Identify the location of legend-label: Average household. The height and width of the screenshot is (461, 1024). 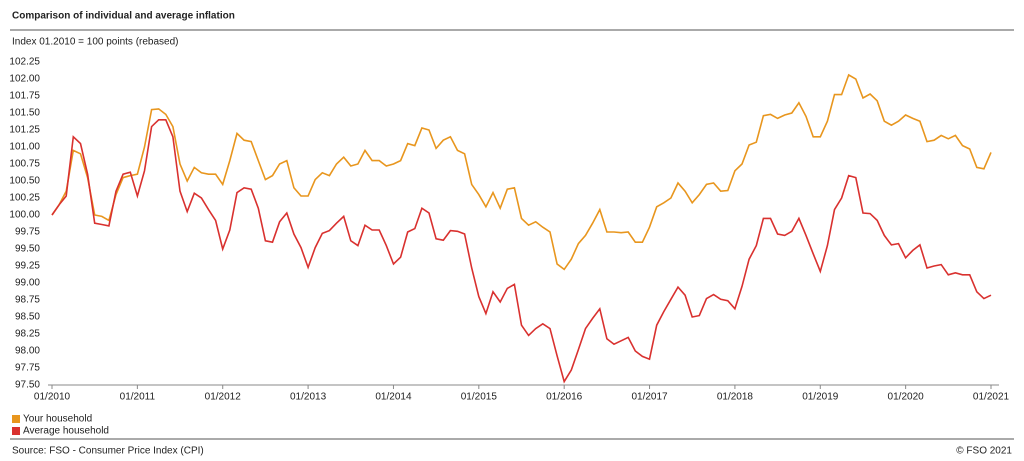
(66, 431).